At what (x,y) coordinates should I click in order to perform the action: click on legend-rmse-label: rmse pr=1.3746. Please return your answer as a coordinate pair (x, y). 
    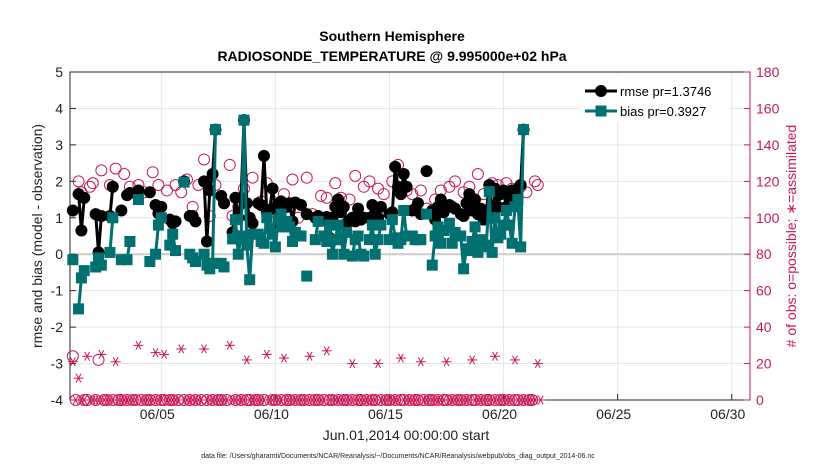
    Looking at the image, I should click on (665, 91).